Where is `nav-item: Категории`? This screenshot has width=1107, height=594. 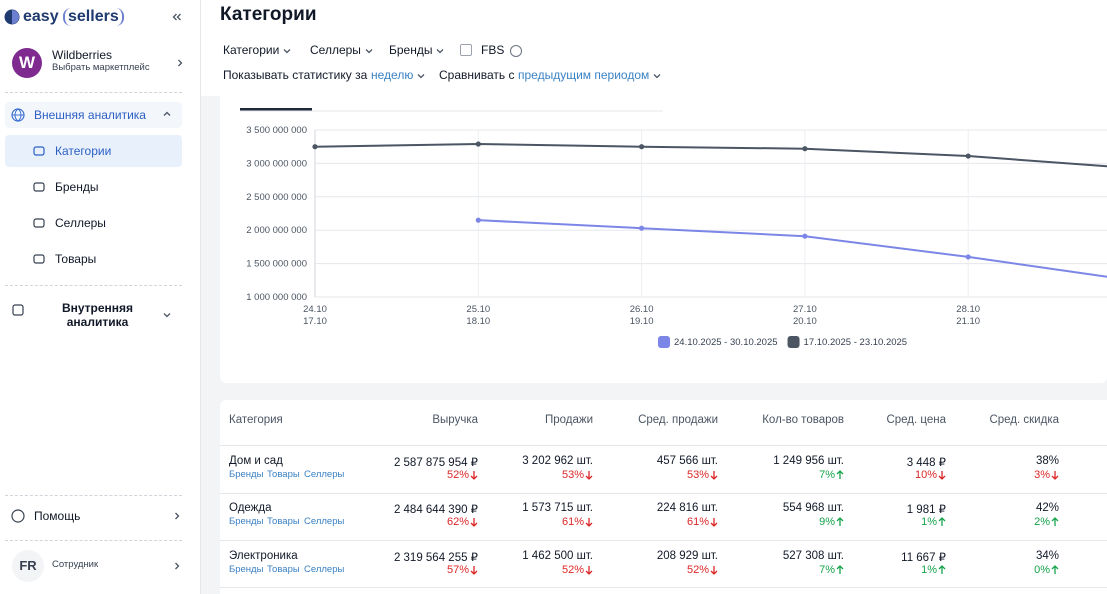 nav-item: Категории is located at coordinates (83, 151).